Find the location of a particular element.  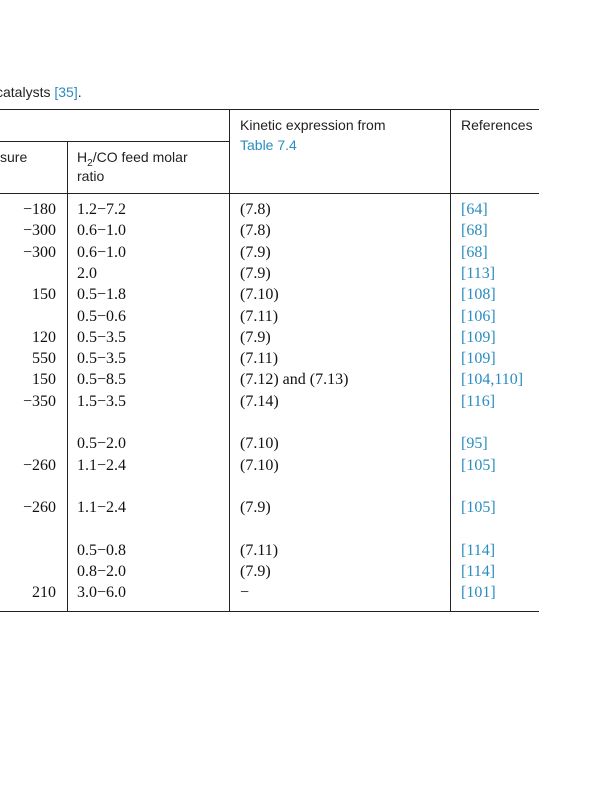

ratio-cell: 0.5−8.5 is located at coordinates (102, 380).